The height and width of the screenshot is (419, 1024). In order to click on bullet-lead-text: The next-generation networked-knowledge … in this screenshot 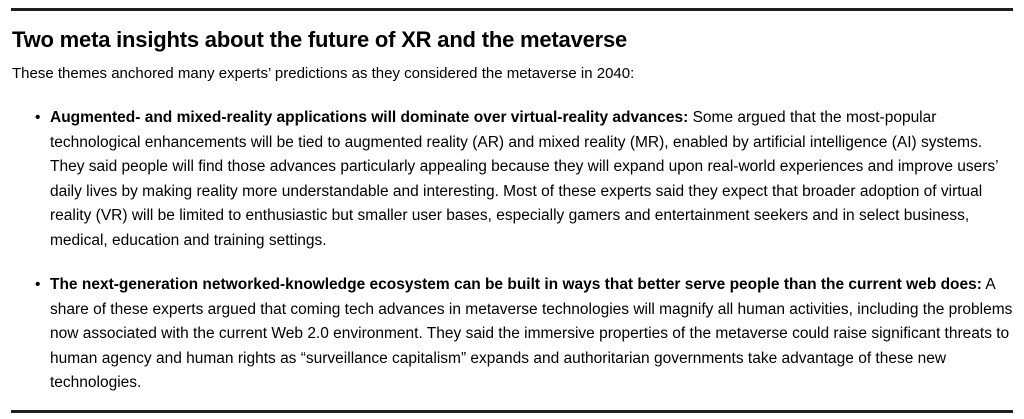, I will do `click(516, 284)`.